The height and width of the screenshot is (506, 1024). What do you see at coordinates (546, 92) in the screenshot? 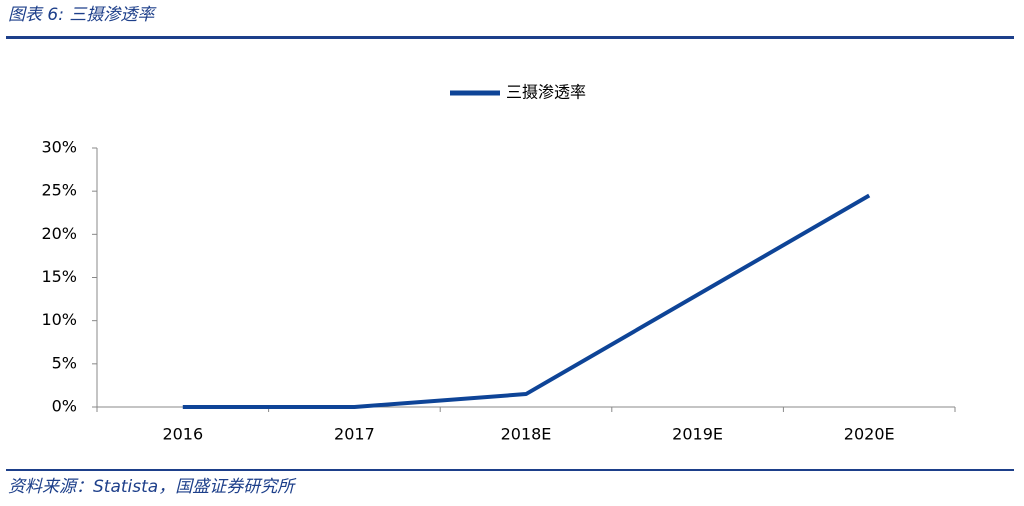
I see `legend-label: 三摄渗透率` at bounding box center [546, 92].